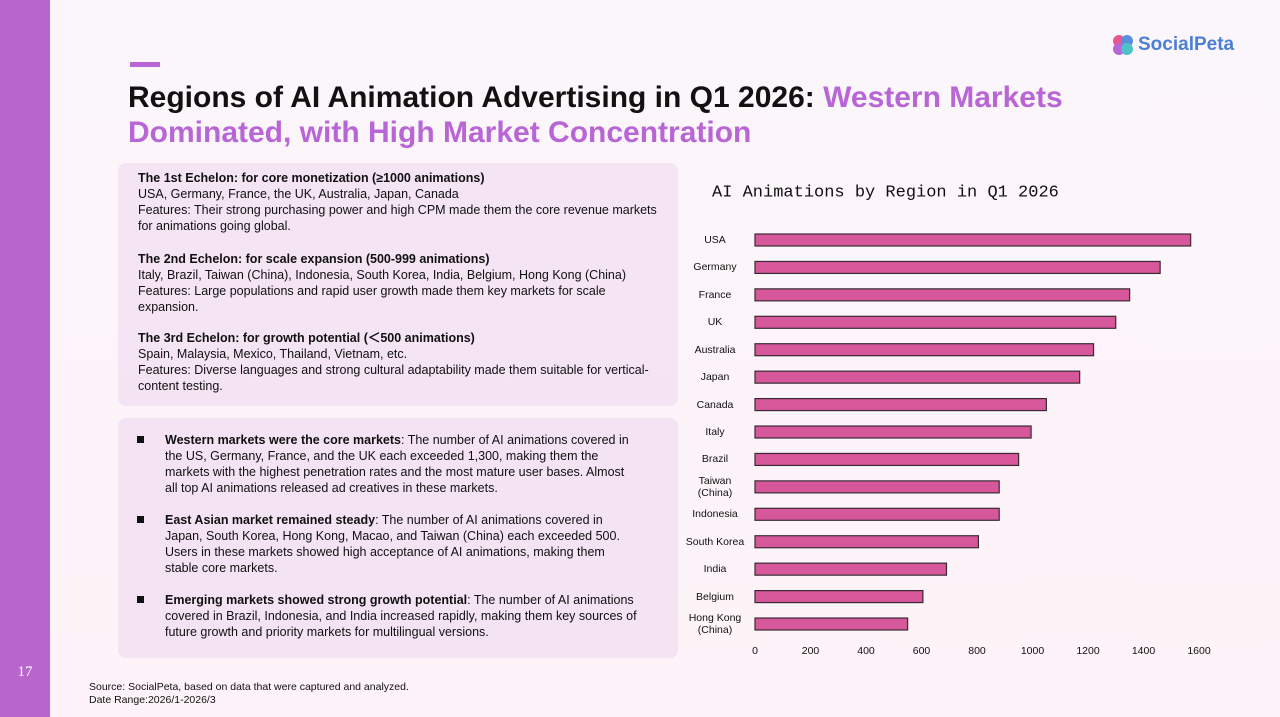  What do you see at coordinates (715, 541) in the screenshot?
I see `y-tick-label: South Korea` at bounding box center [715, 541].